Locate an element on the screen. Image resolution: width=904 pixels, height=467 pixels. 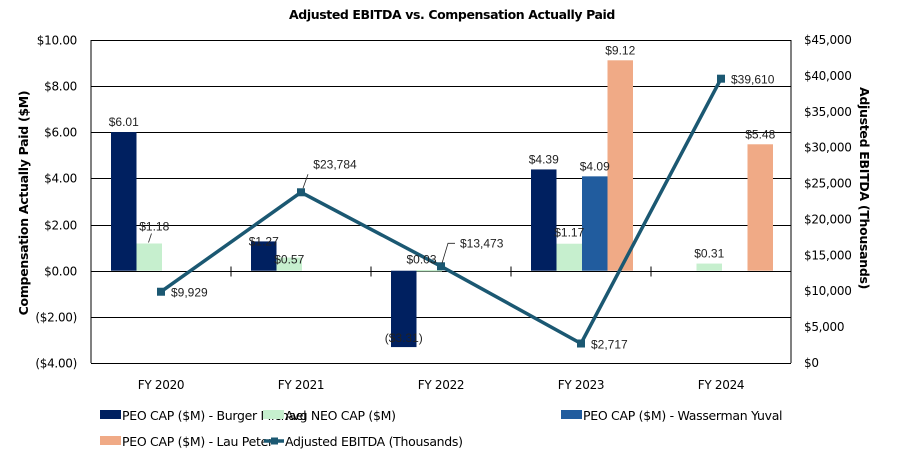
y-tick-label: $4.00 is located at coordinates (60, 179).